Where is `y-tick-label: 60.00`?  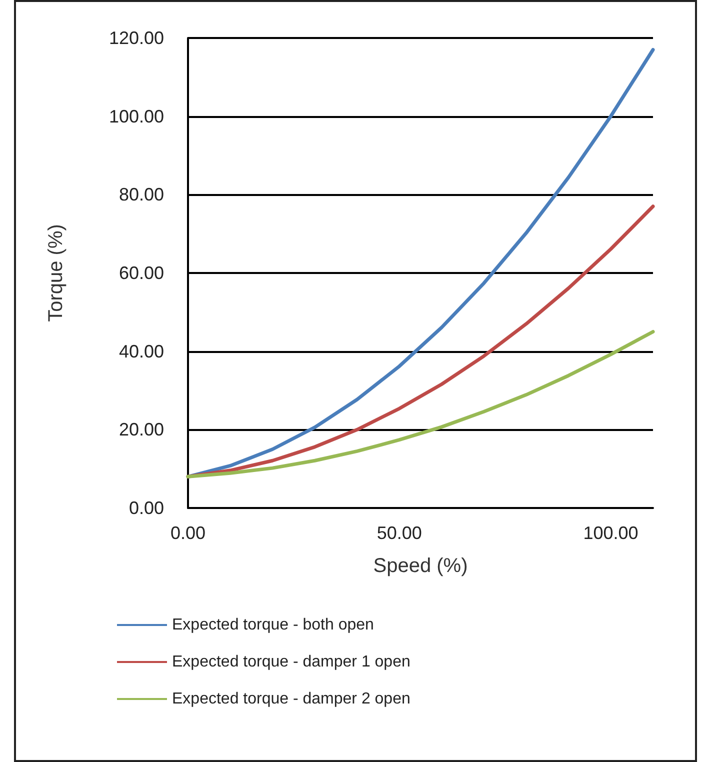
y-tick-label: 60.00 is located at coordinates (141, 273).